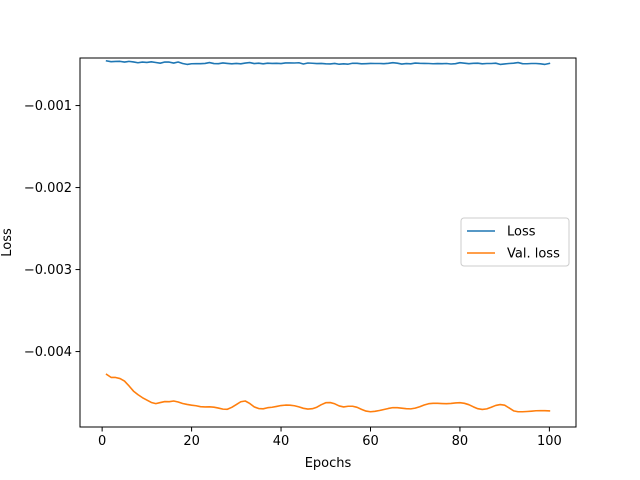 This screenshot has height=480, width=640. What do you see at coordinates (533, 254) in the screenshot?
I see `legend-label: Val. loss` at bounding box center [533, 254].